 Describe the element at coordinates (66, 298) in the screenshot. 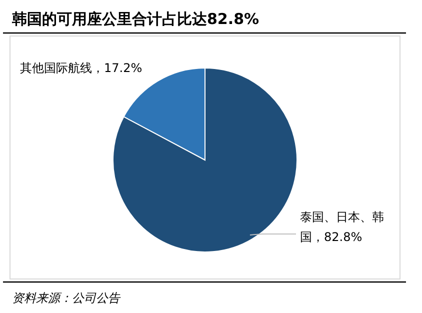

I see `text: 资料来源：公司公告` at that location.